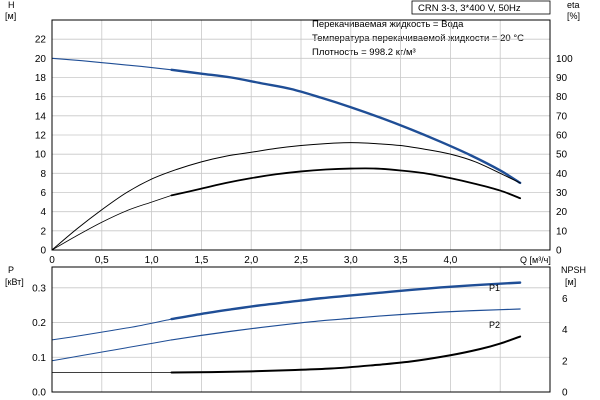 This screenshot has width=600, height=400. Describe the element at coordinates (345, 324) in the screenshot. I see `bottom-p2-curve` at that location.